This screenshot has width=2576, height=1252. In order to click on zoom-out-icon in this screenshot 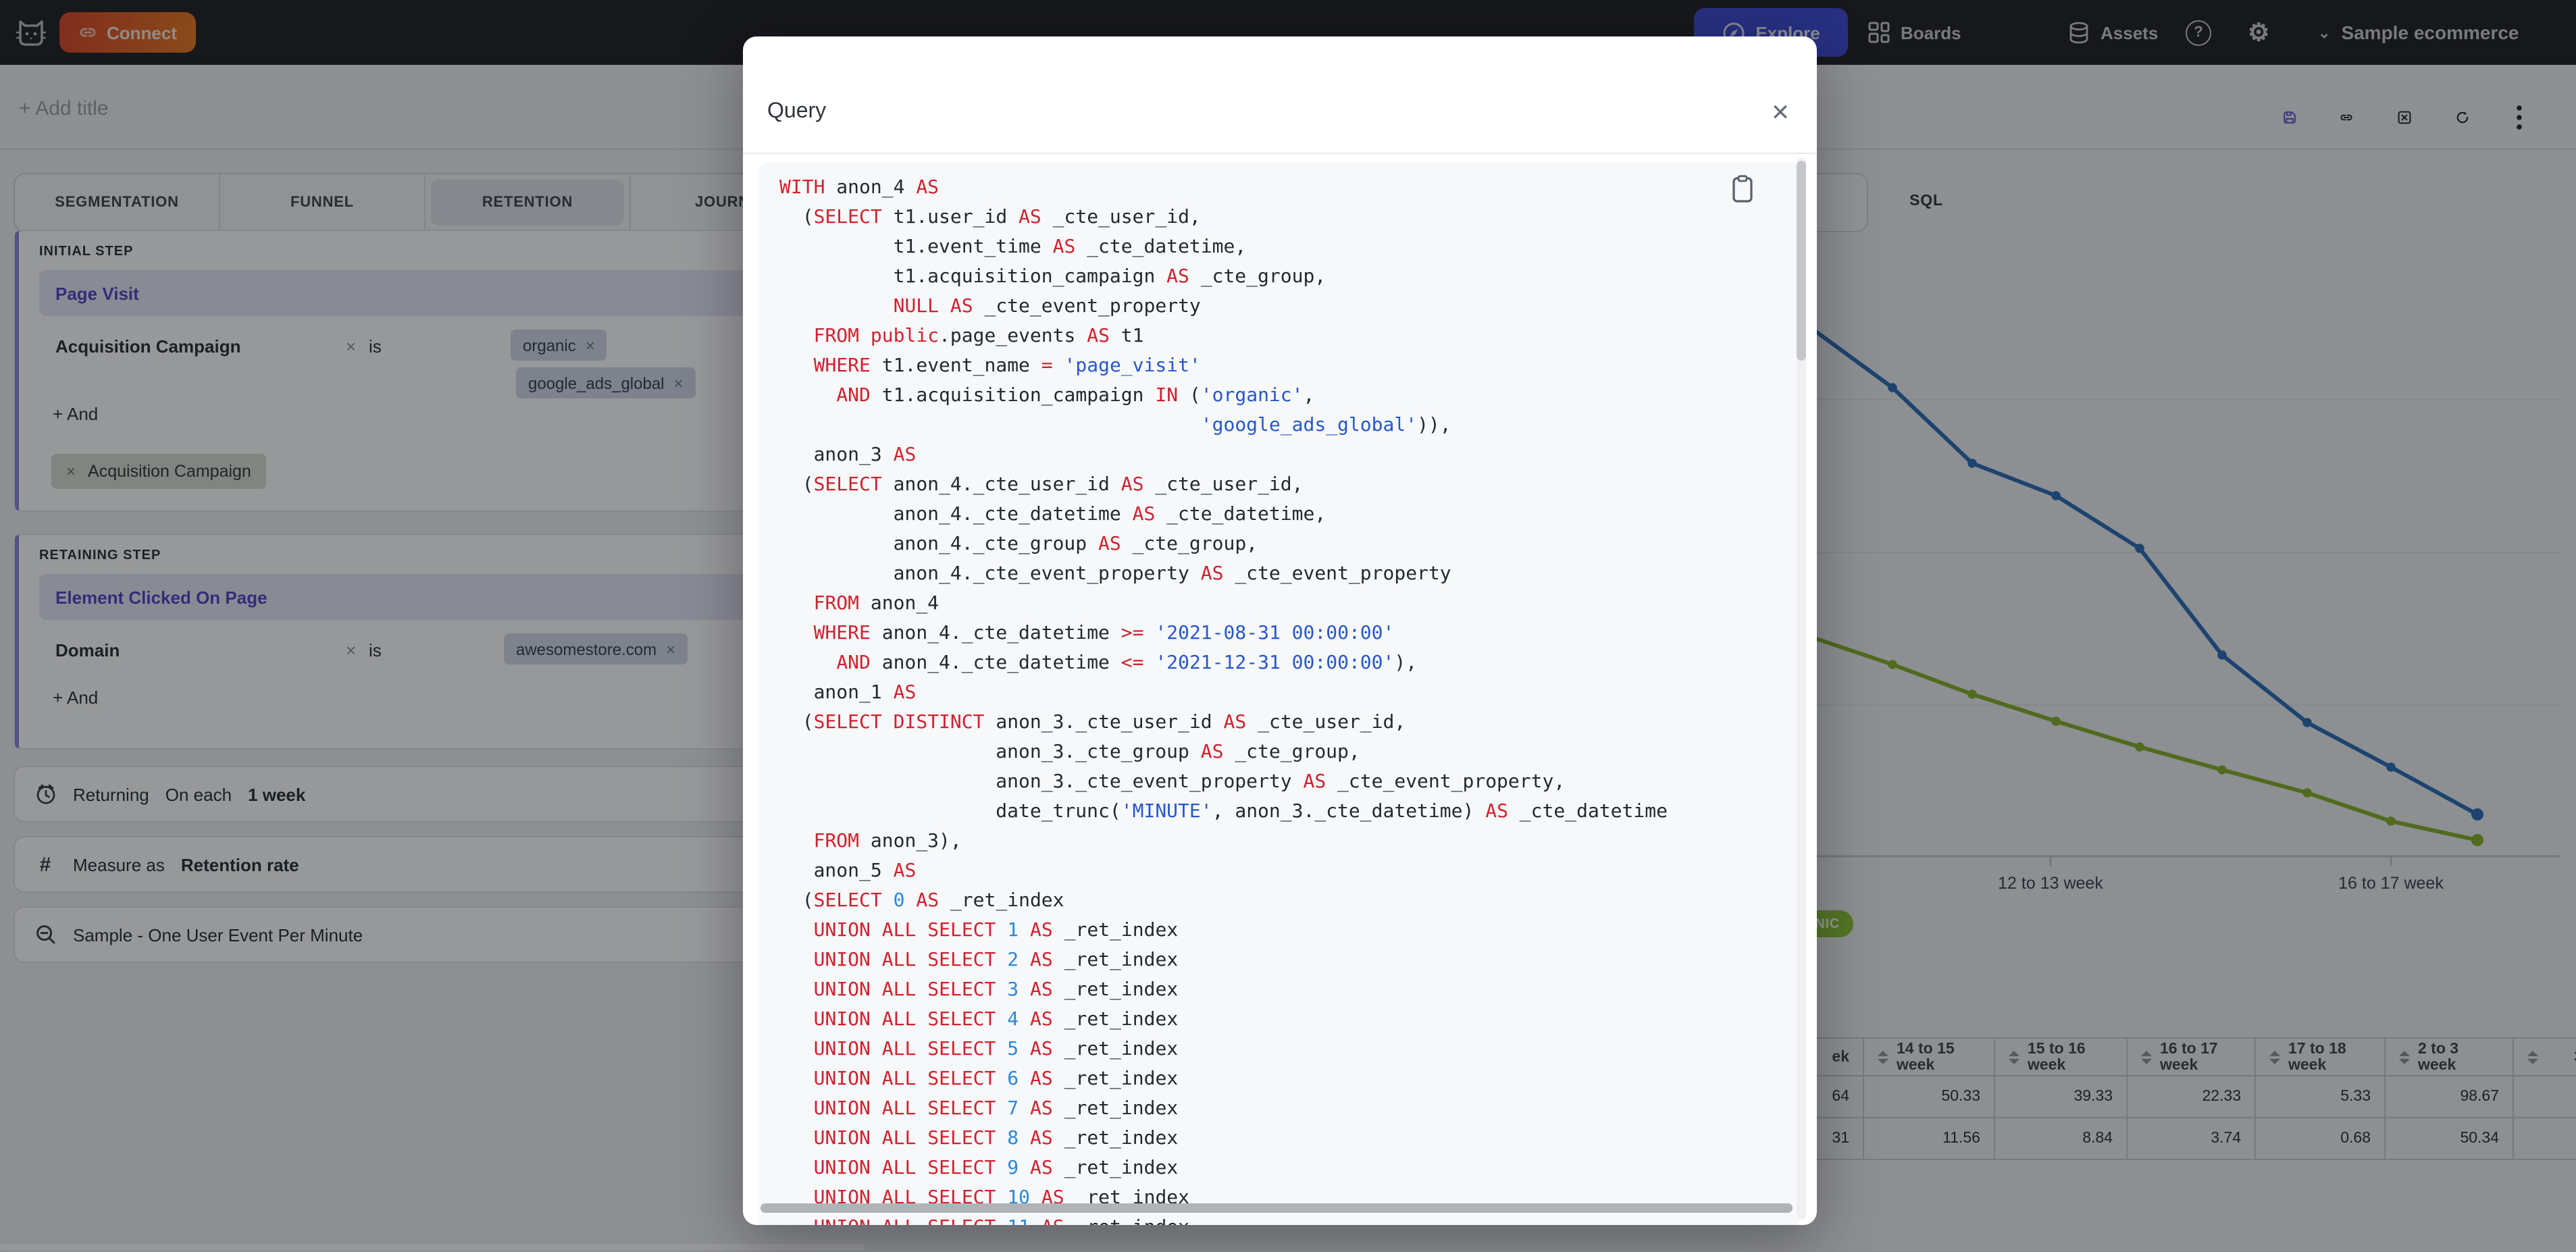, I will do `click(46, 934)`.